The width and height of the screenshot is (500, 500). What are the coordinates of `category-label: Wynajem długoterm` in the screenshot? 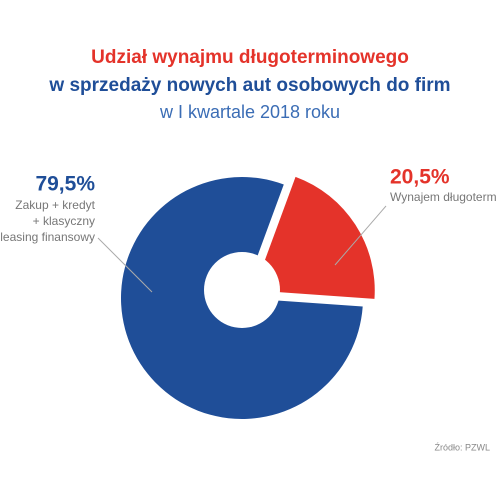 It's located at (443, 197).